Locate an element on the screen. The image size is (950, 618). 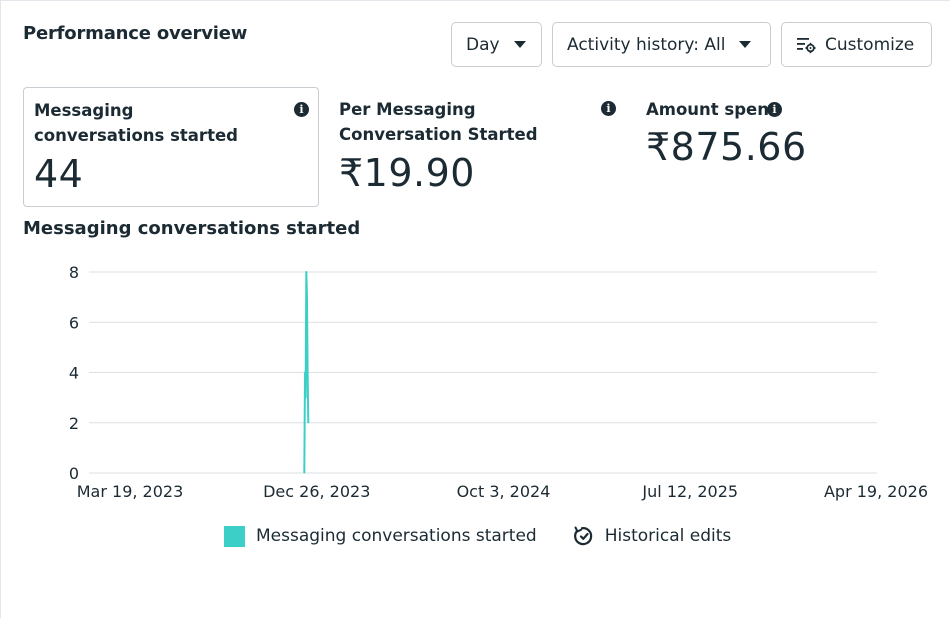
y-tick-label: 2 is located at coordinates (74, 423).